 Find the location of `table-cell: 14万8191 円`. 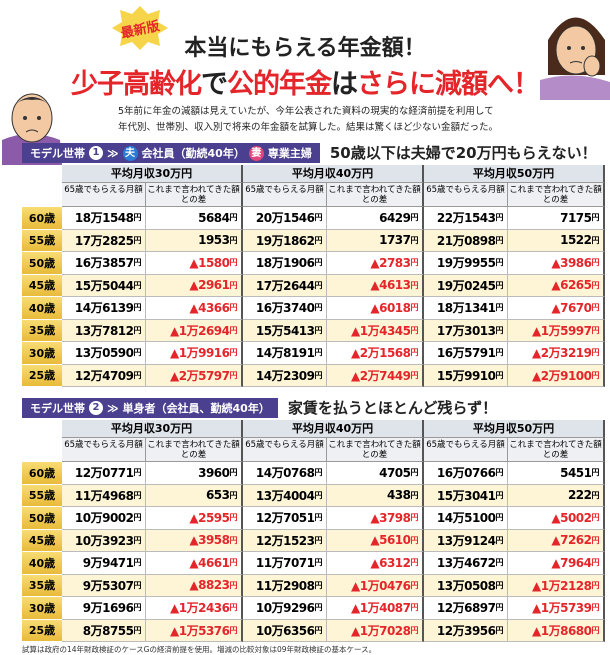

table-cell: 14万8191 円 is located at coordinates (285, 353).